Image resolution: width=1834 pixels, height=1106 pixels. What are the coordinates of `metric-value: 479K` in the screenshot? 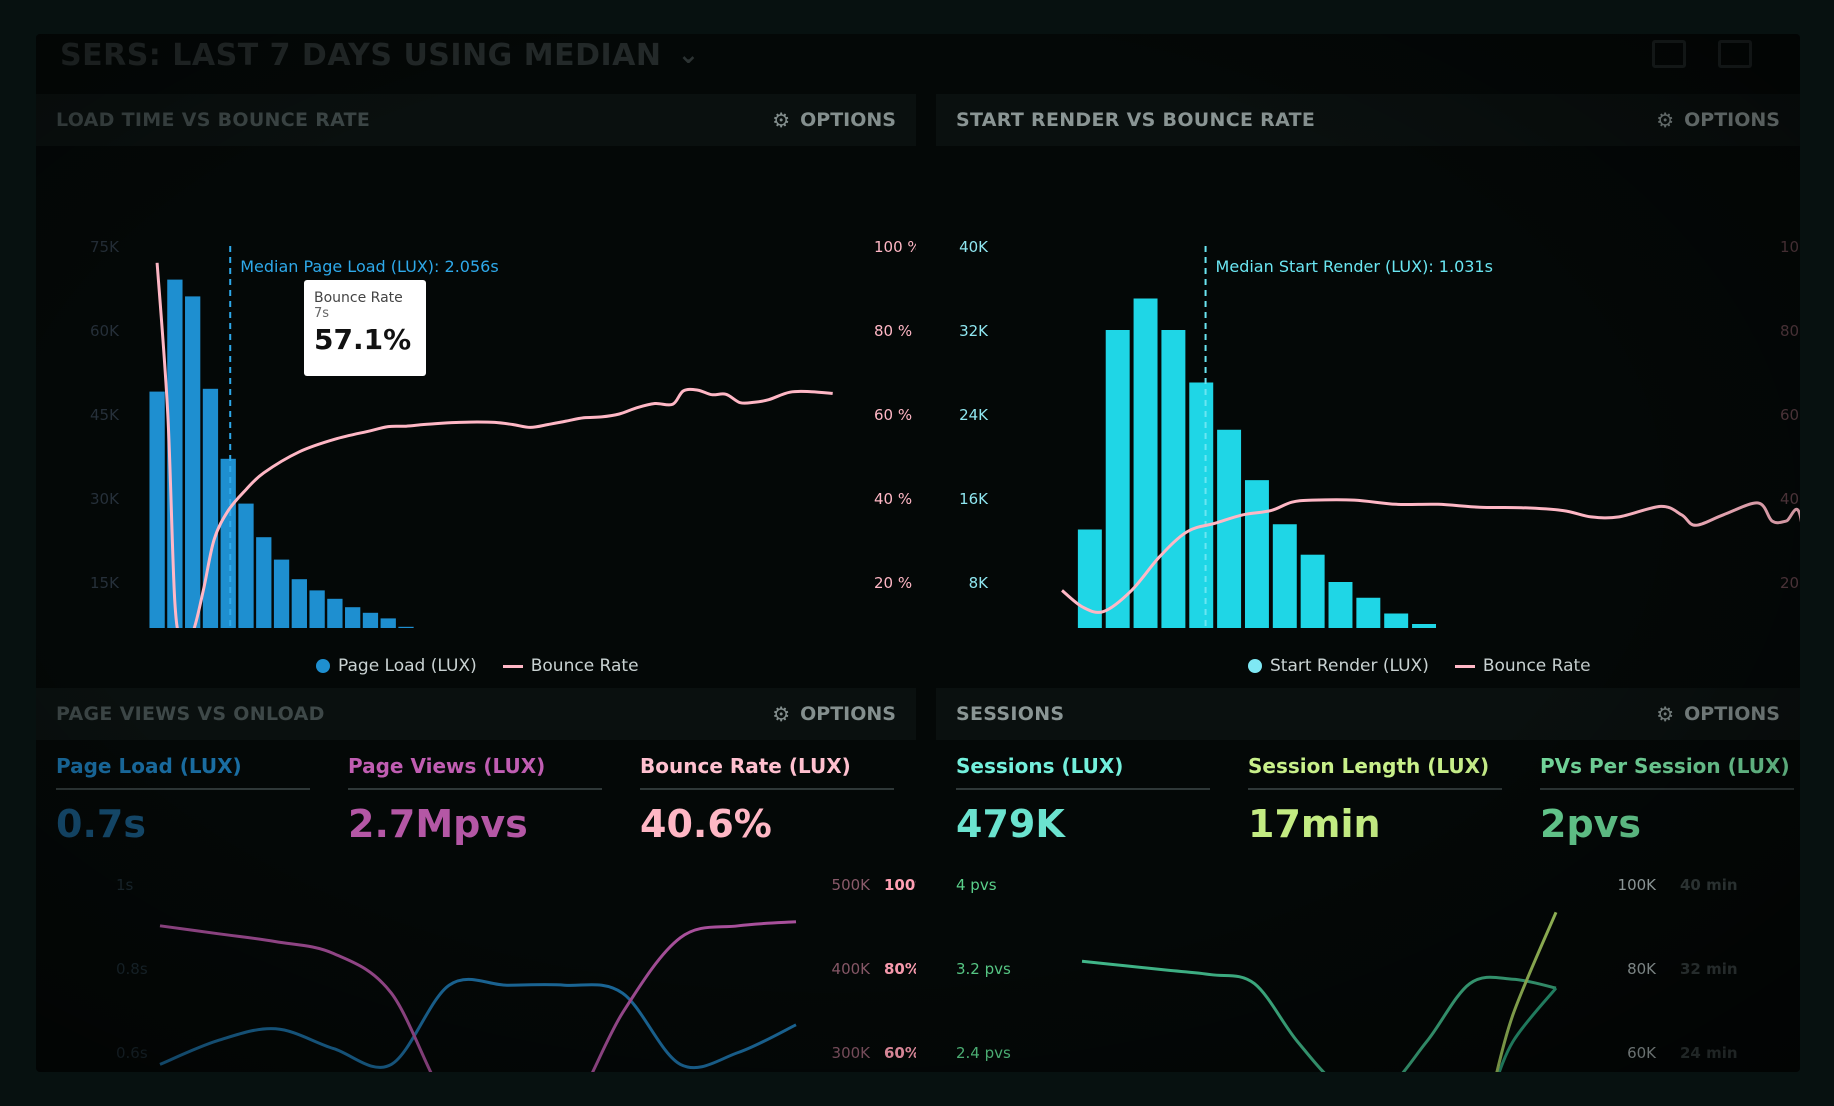 It's located at (1010, 824).